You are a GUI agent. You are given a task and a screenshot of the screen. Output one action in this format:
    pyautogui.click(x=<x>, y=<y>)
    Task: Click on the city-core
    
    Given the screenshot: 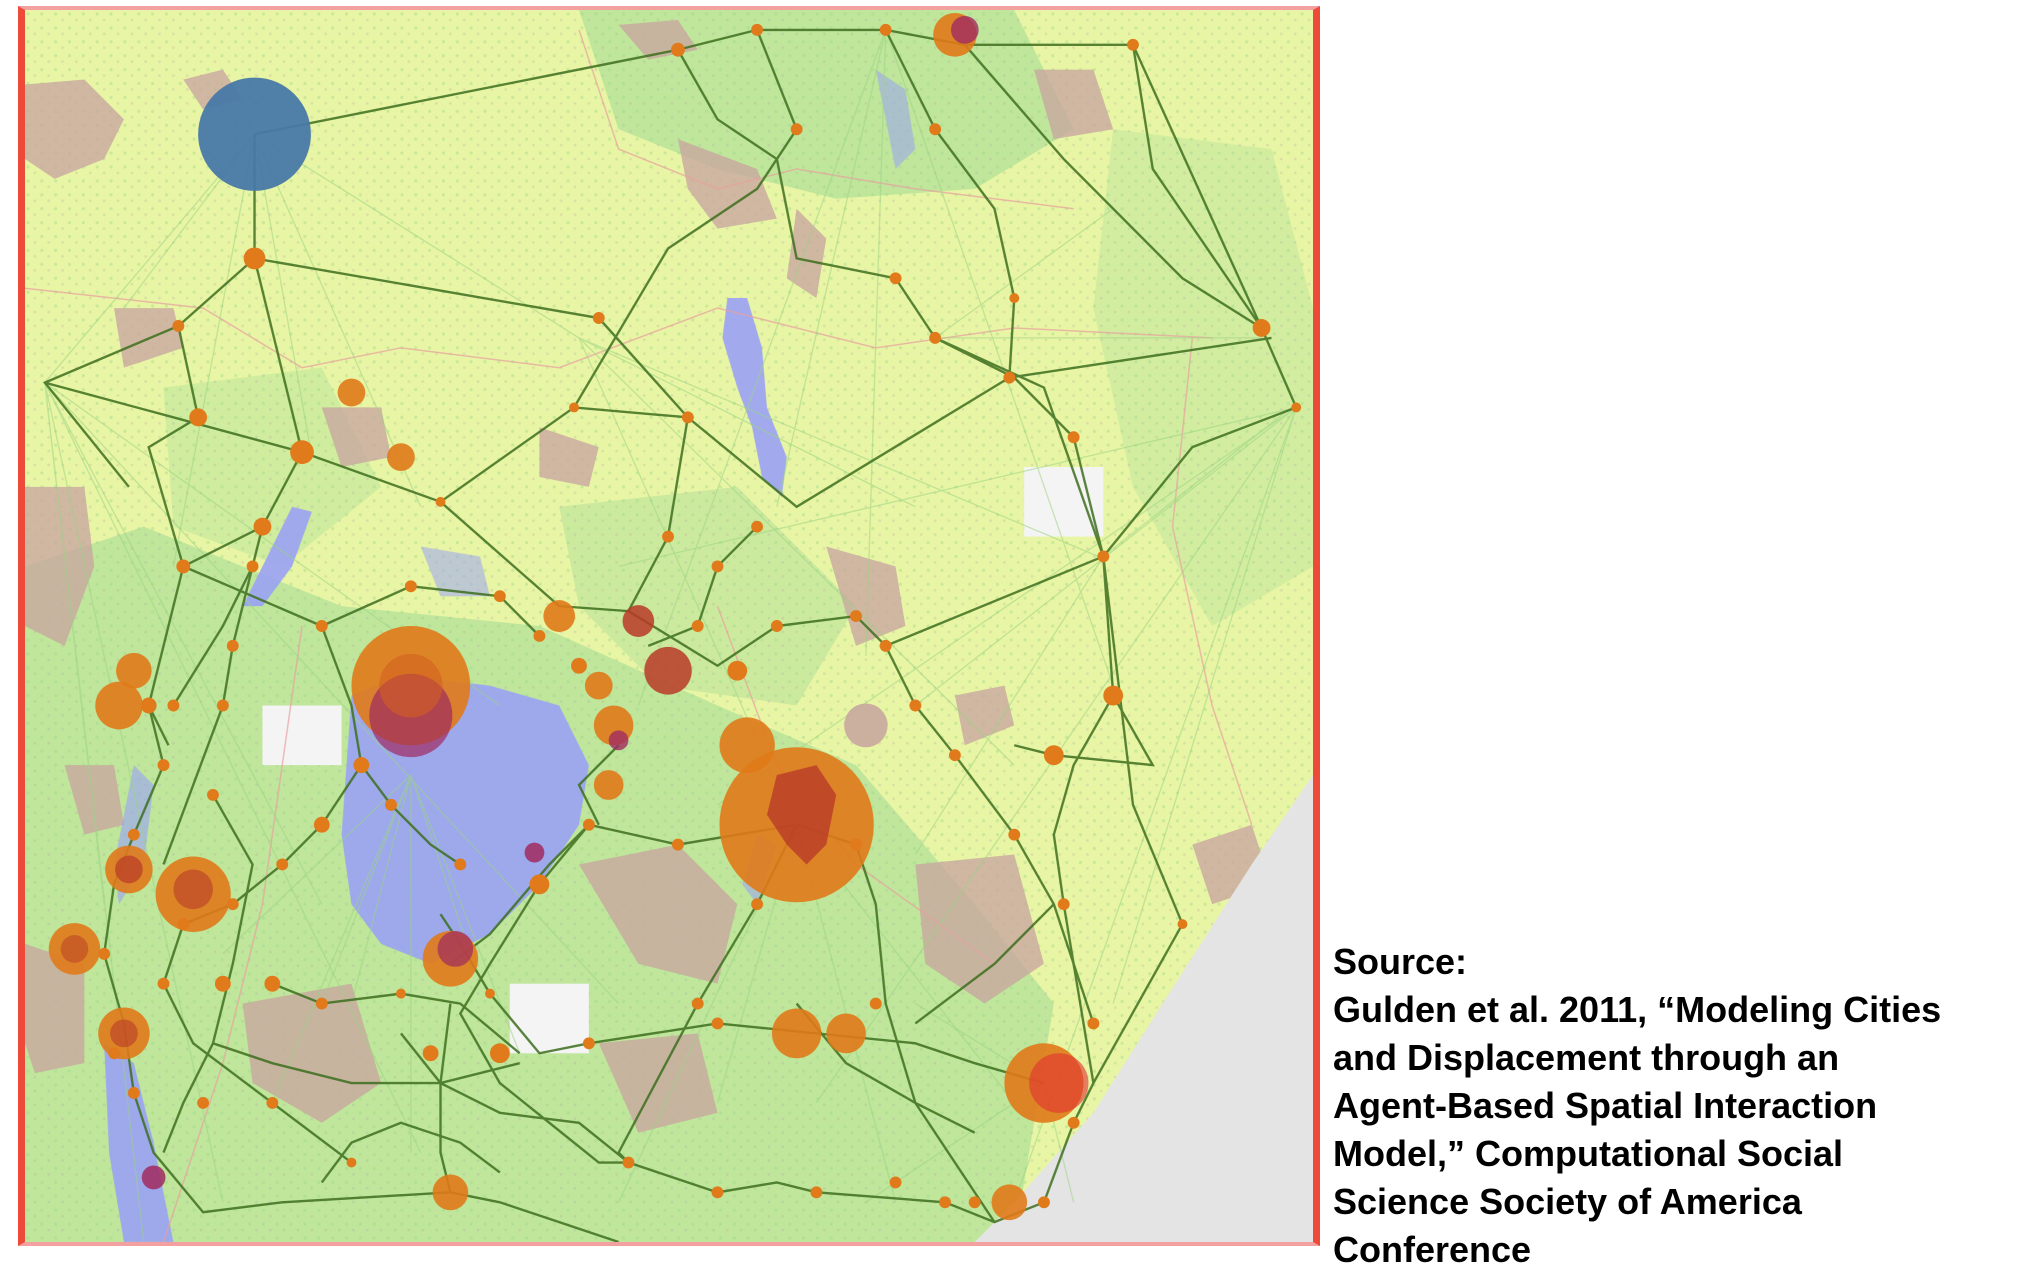 What is the action you would take?
    pyautogui.click(x=801, y=815)
    